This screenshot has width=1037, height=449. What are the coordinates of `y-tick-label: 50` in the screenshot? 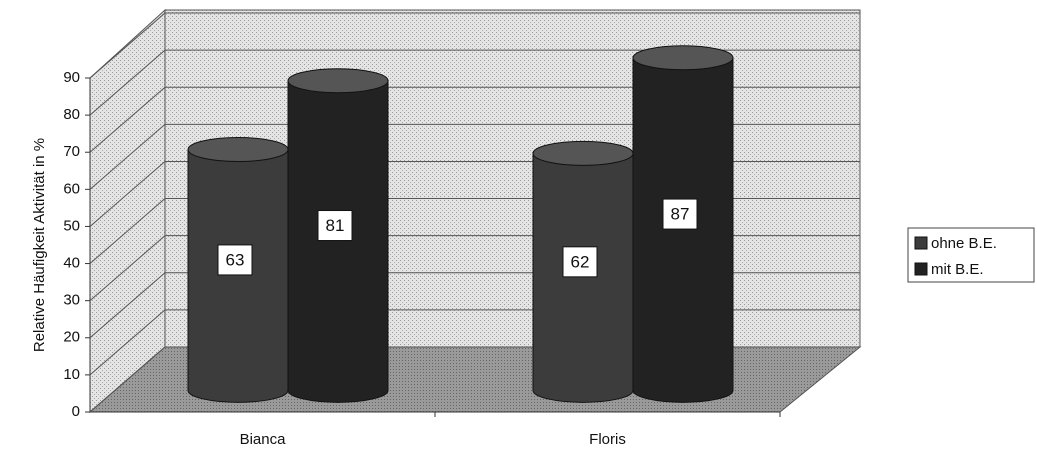 It's located at (71, 225).